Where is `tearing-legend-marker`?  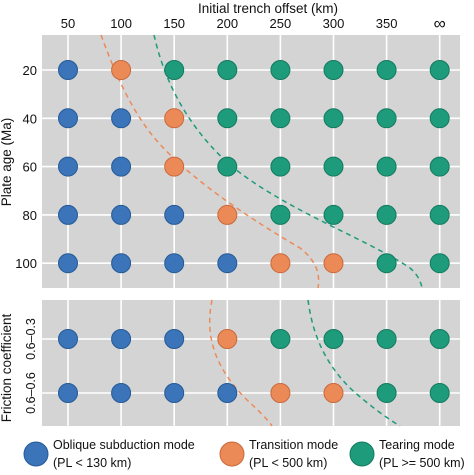
tearing-legend-marker is located at coordinates (362, 454).